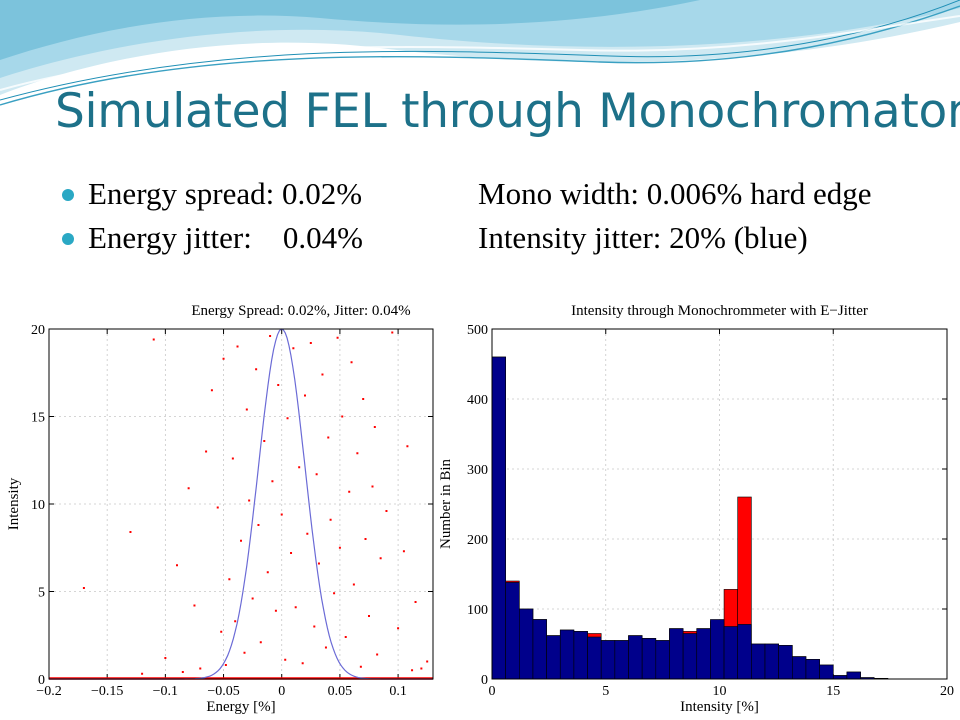 The image size is (960, 720). Describe the element at coordinates (14, 503) in the screenshot. I see `y-axis-label: Intensity` at that location.